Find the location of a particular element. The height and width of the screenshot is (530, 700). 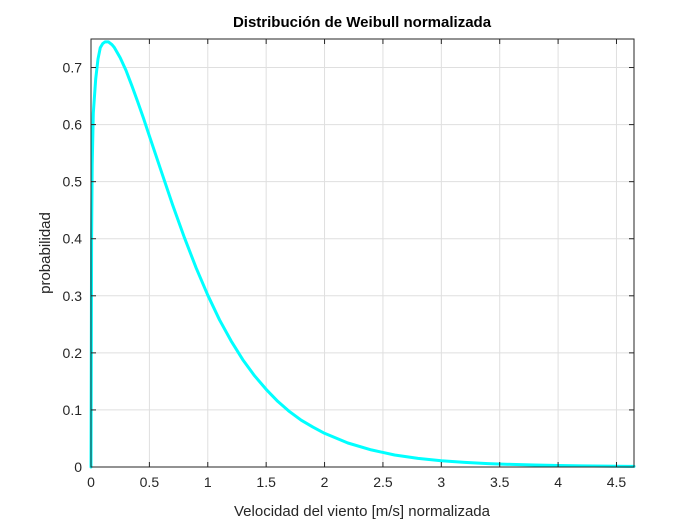

x-tick-label: 1 is located at coordinates (208, 482).